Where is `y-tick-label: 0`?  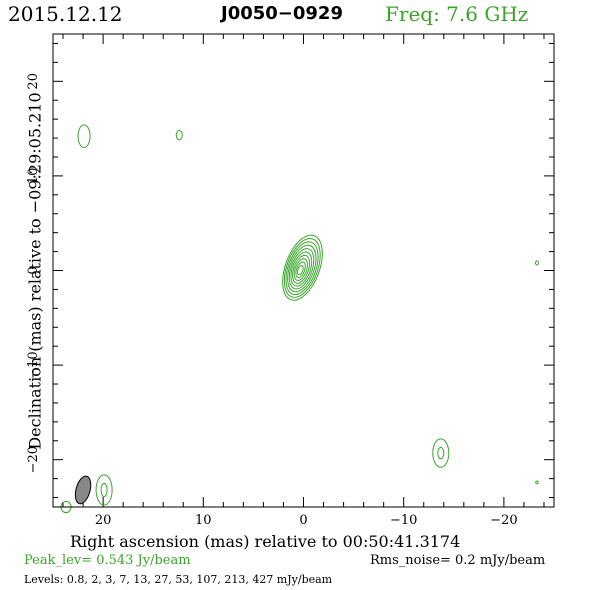
y-tick-label: 0 is located at coordinates (33, 270).